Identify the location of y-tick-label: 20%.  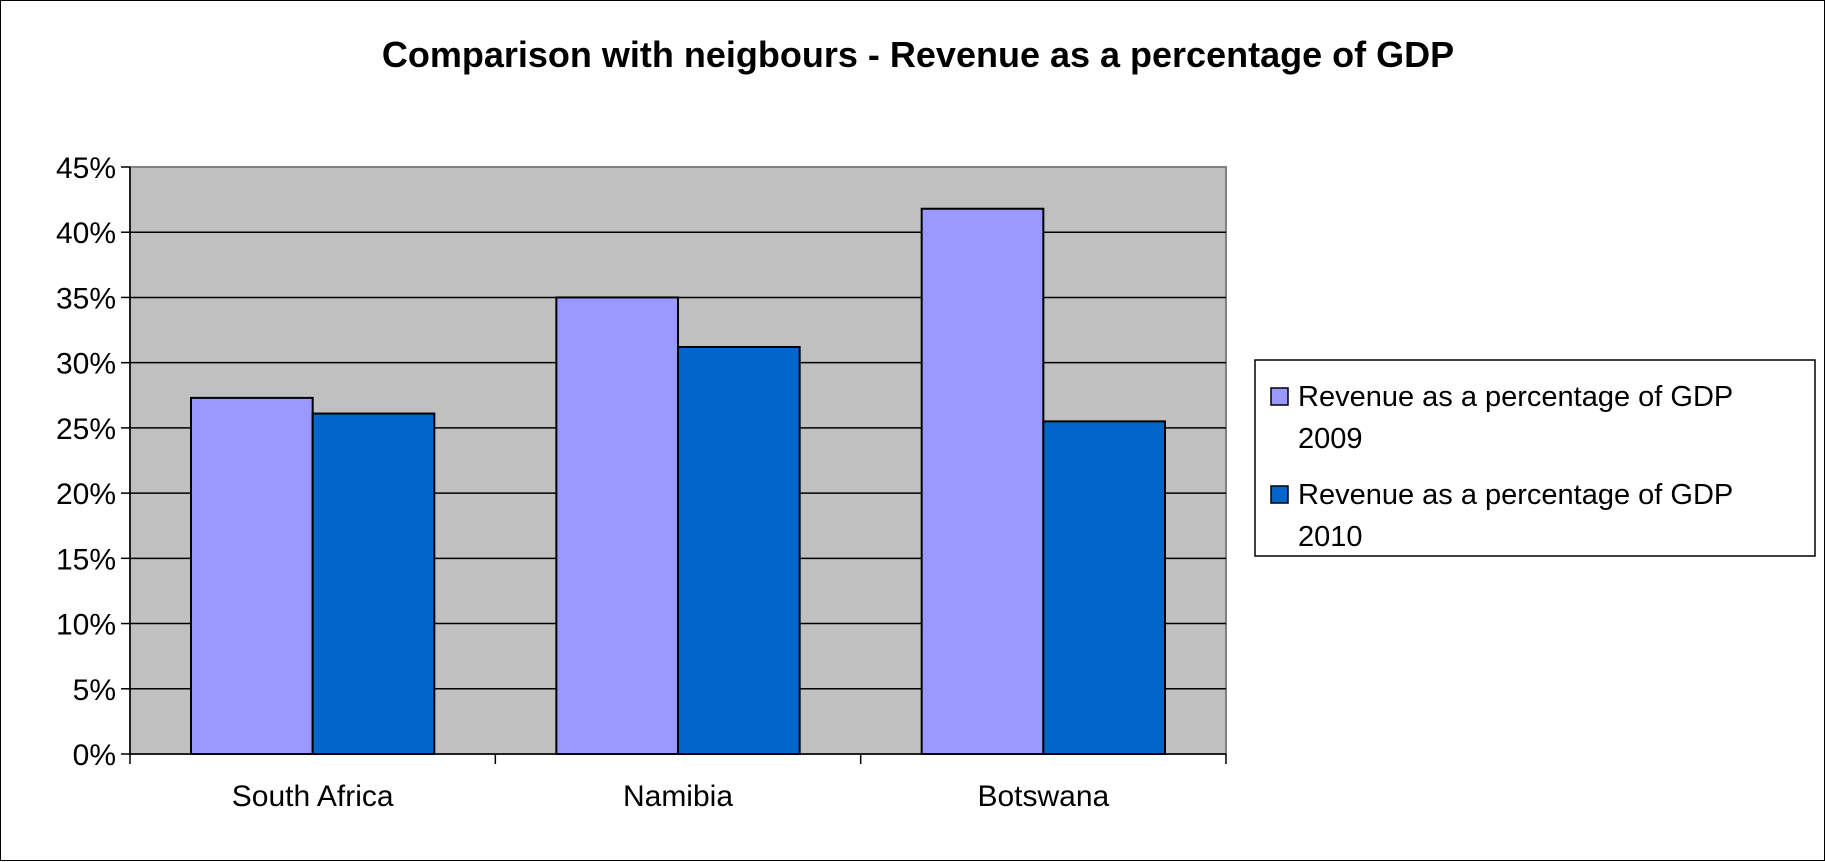
(86, 494).